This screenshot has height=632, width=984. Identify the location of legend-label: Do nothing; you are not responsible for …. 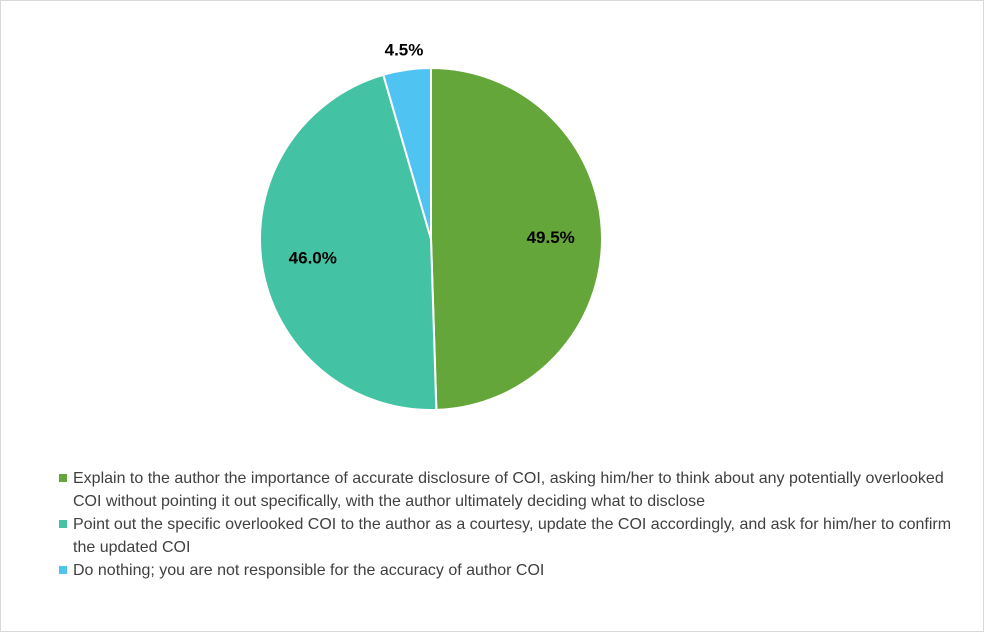
(309, 570).